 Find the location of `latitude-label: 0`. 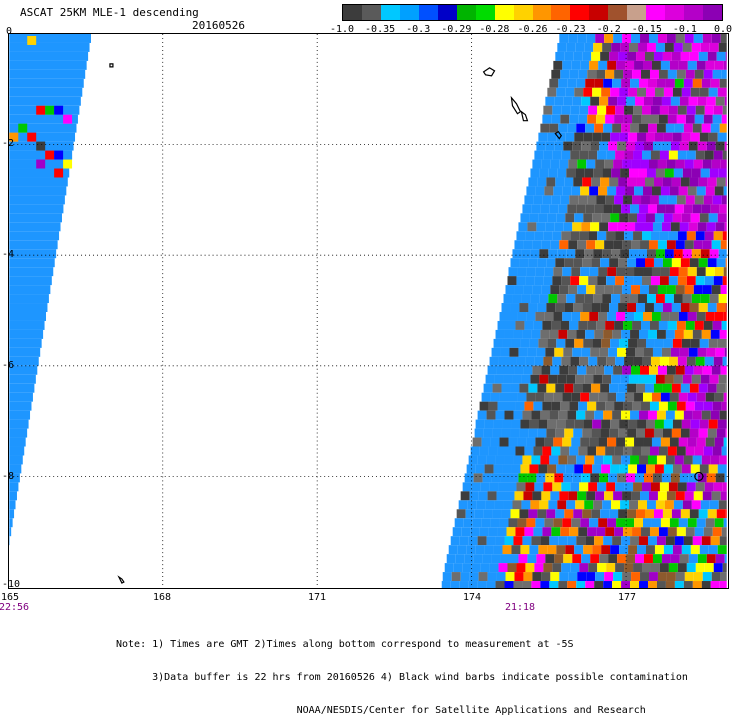

latitude-label: 0 is located at coordinates (9, 31).